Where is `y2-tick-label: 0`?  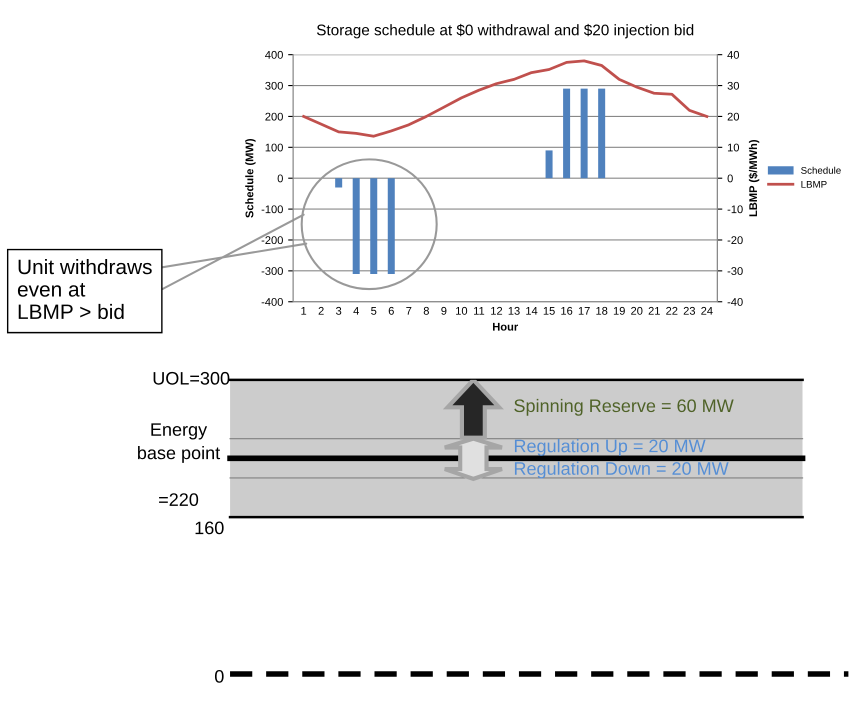 y2-tick-label: 0 is located at coordinates (730, 178).